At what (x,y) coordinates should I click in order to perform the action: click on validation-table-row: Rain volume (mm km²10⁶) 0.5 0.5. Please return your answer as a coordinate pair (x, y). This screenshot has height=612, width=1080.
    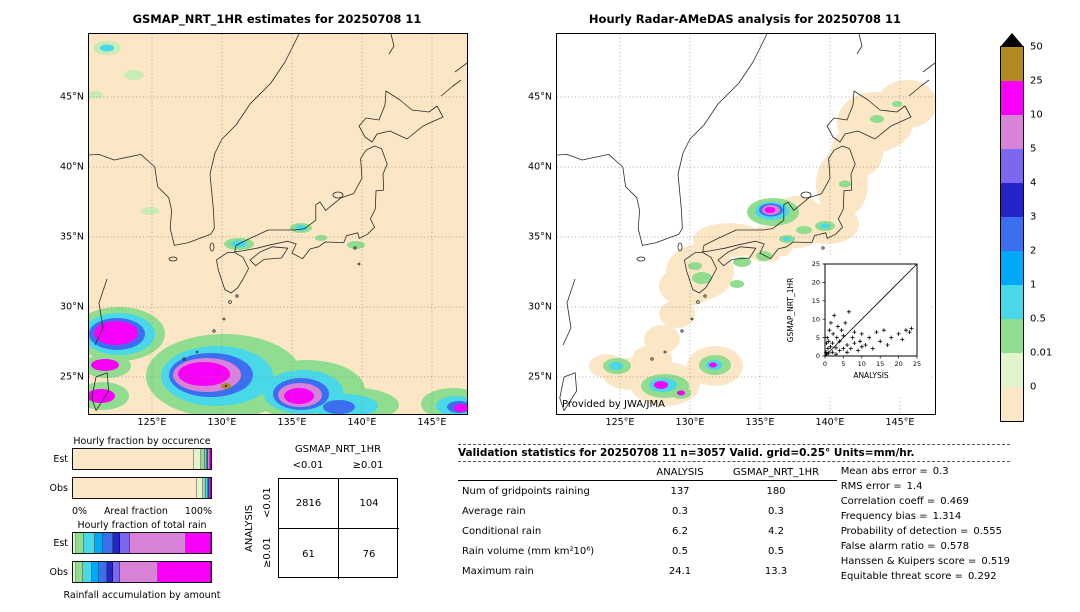
    Looking at the image, I should click on (623, 551).